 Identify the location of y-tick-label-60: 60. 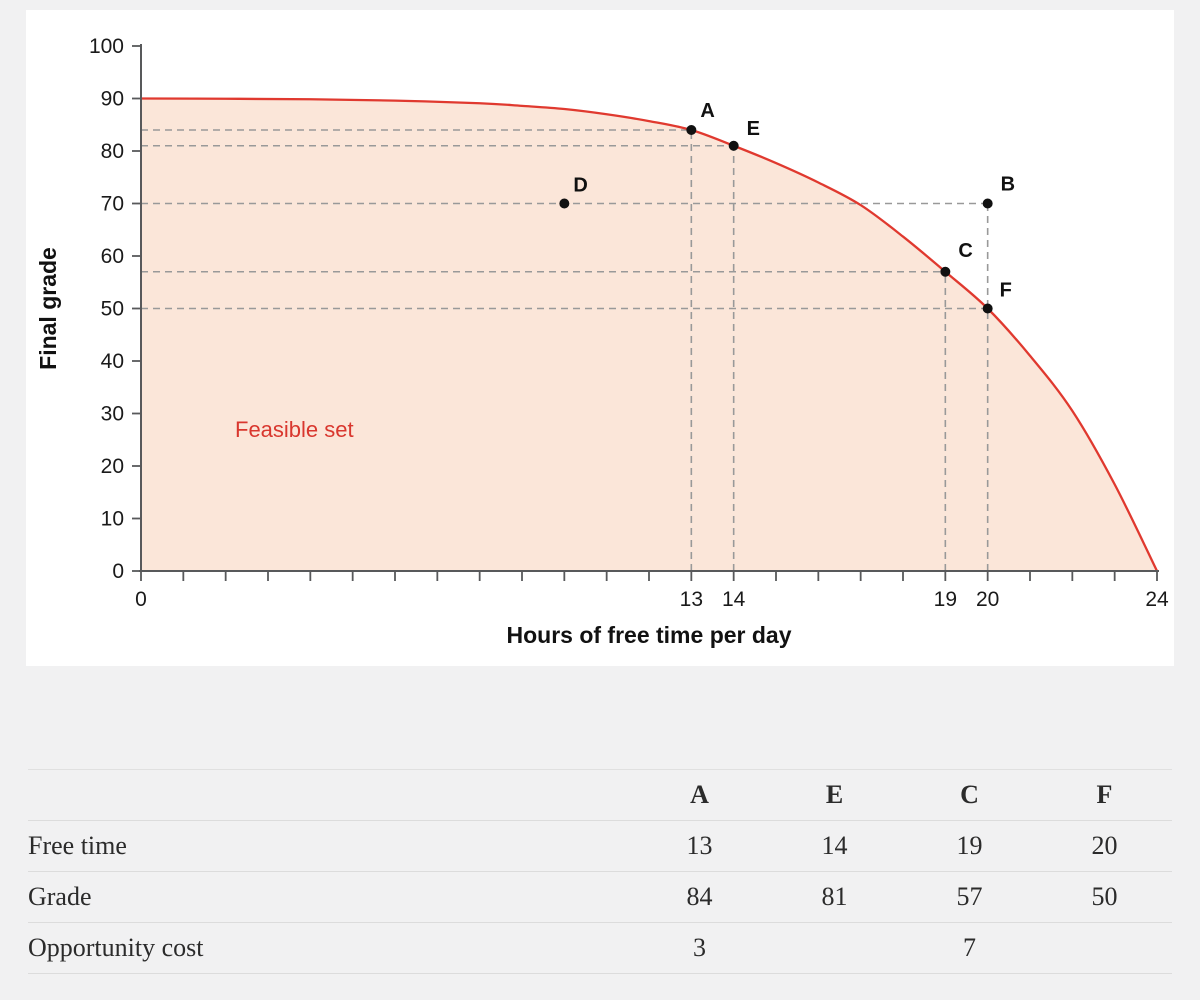
(112, 256).